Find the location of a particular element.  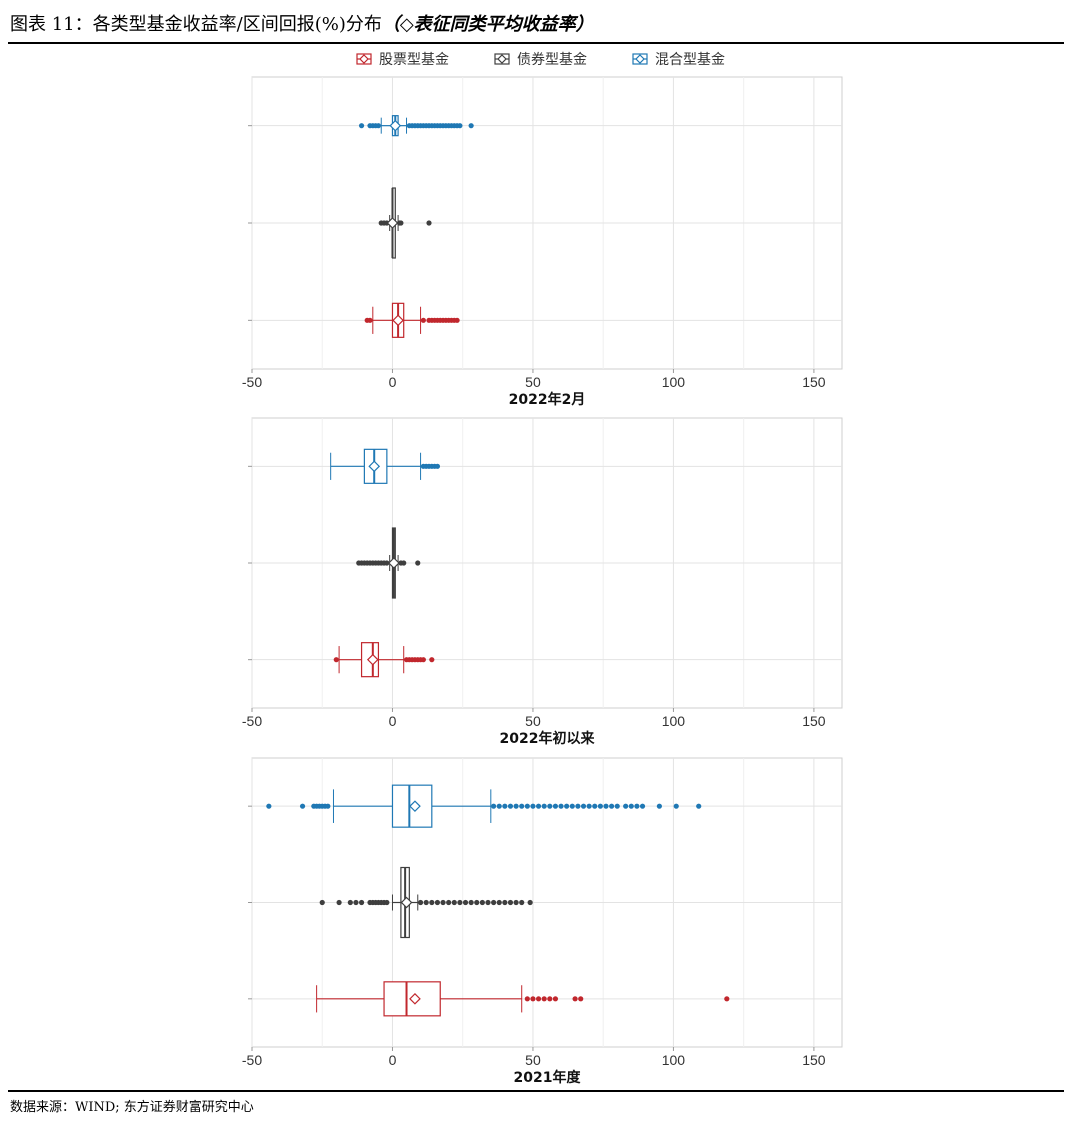

legend-label-hybrid: 混合型基金 is located at coordinates (690, 60).